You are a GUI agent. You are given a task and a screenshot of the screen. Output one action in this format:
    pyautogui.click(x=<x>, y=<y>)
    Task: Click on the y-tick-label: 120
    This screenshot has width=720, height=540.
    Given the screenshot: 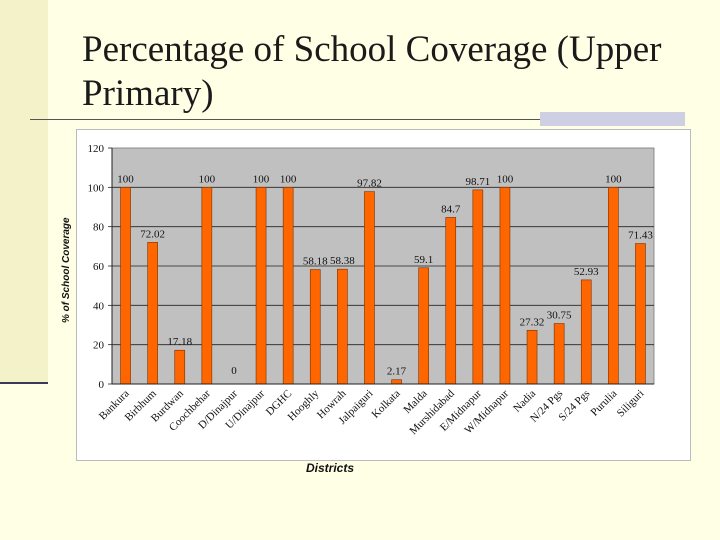 What is the action you would take?
    pyautogui.click(x=96, y=149)
    